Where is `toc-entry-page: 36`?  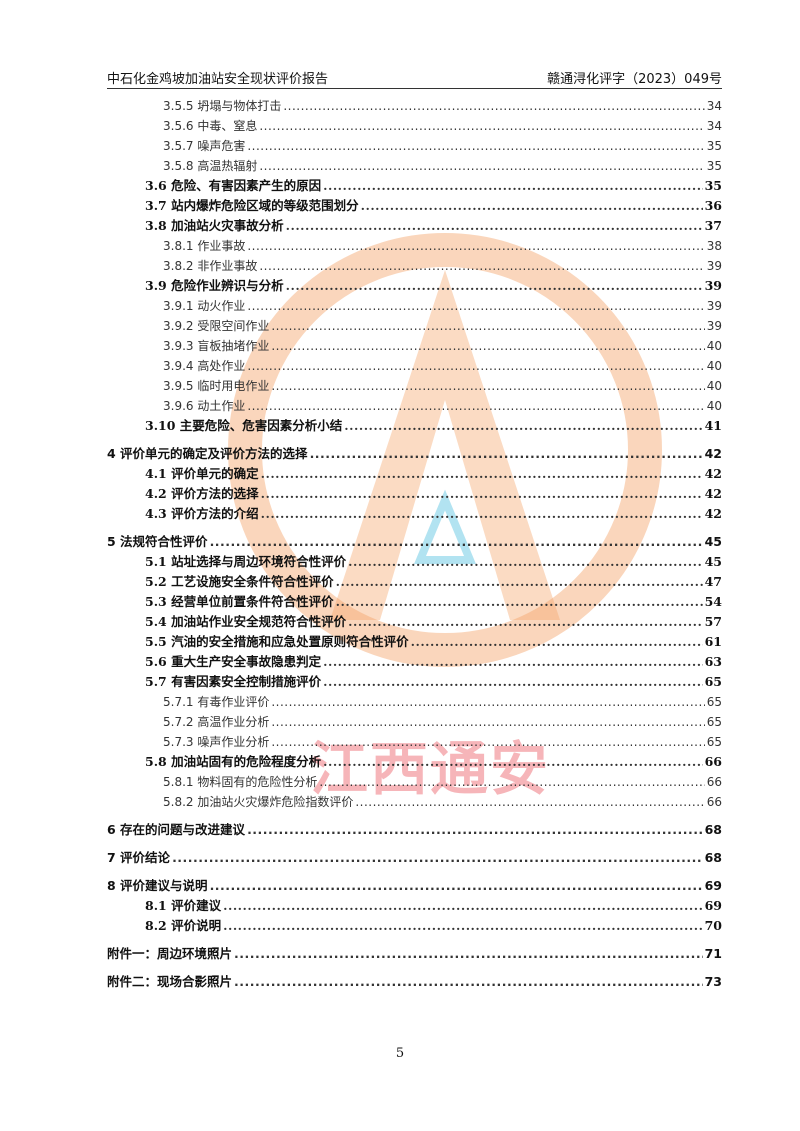 toc-entry-page: 36 is located at coordinates (713, 205).